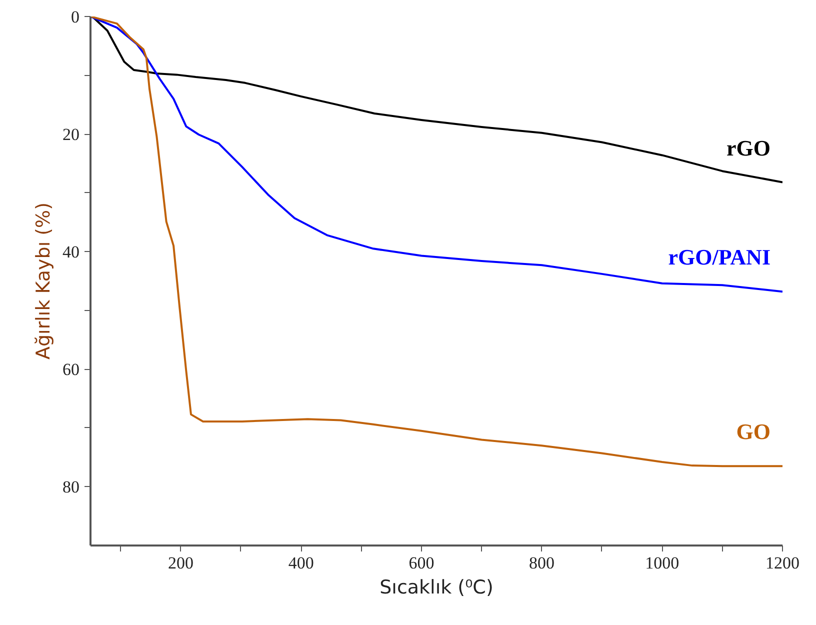 This screenshot has width=816, height=625. What do you see at coordinates (437, 587) in the screenshot?
I see `x-axis-title: Sıcaklık (⁰C)` at bounding box center [437, 587].